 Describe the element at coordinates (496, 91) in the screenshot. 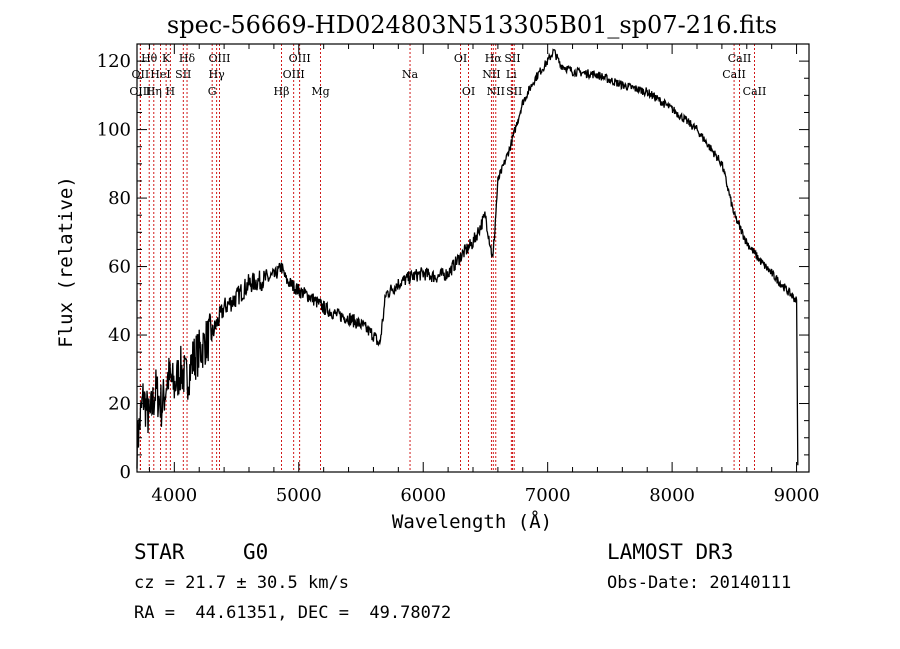

I see `line-label-21: NII` at that location.